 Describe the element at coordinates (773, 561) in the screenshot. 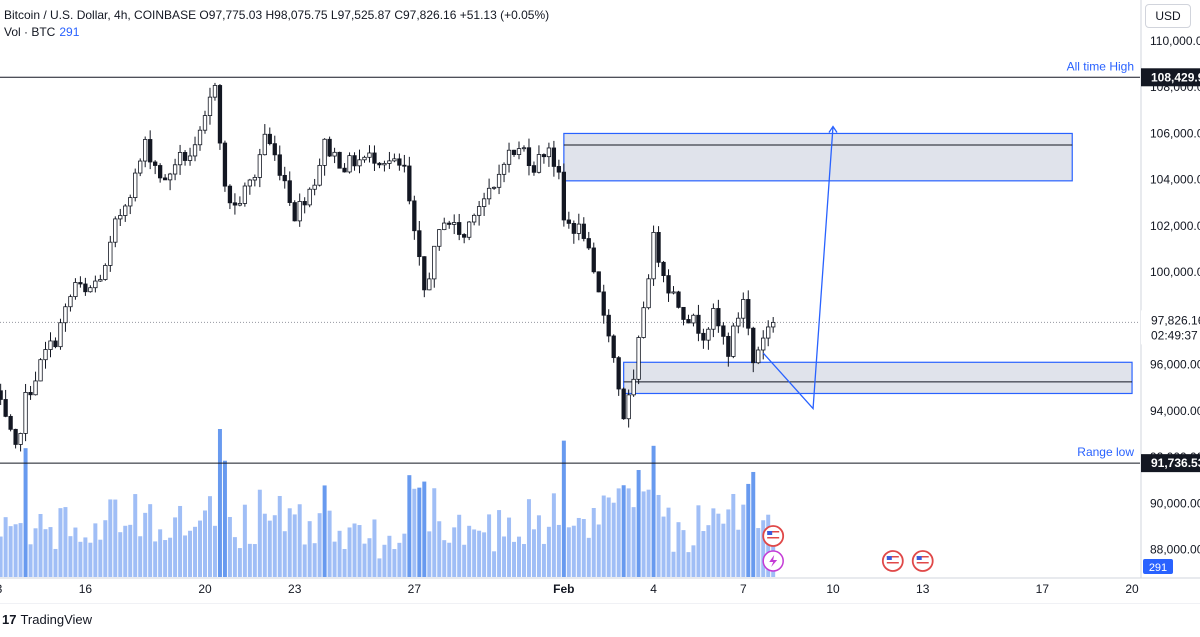

I see `lightning-event-icon` at that location.